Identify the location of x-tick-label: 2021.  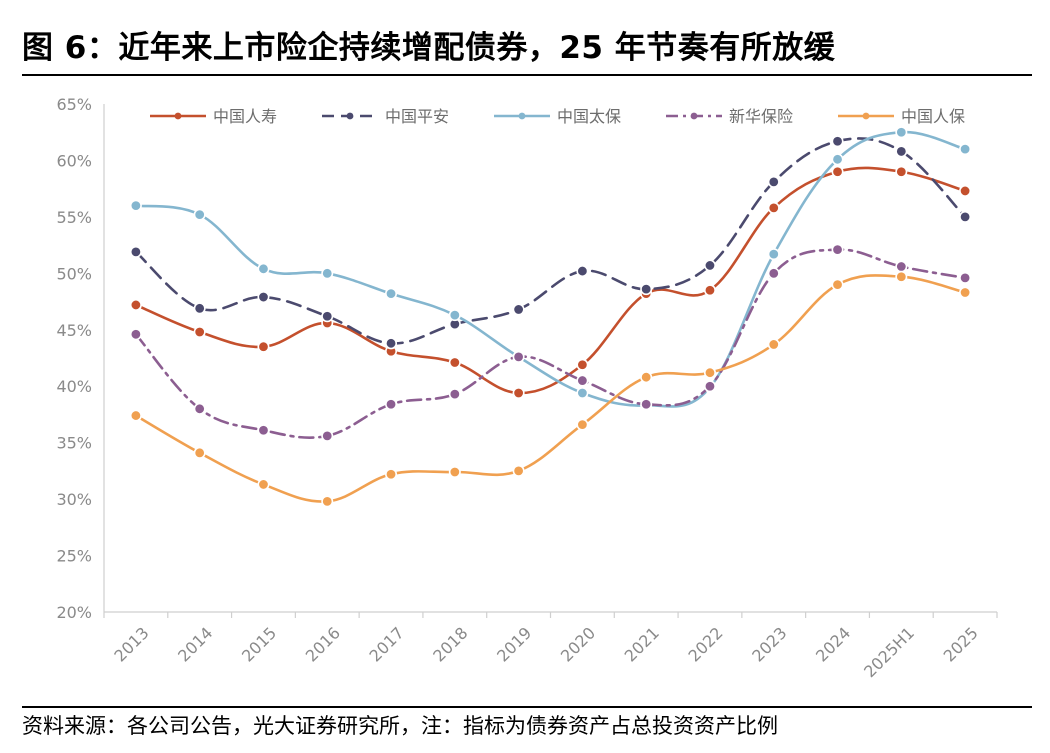
(642, 644).